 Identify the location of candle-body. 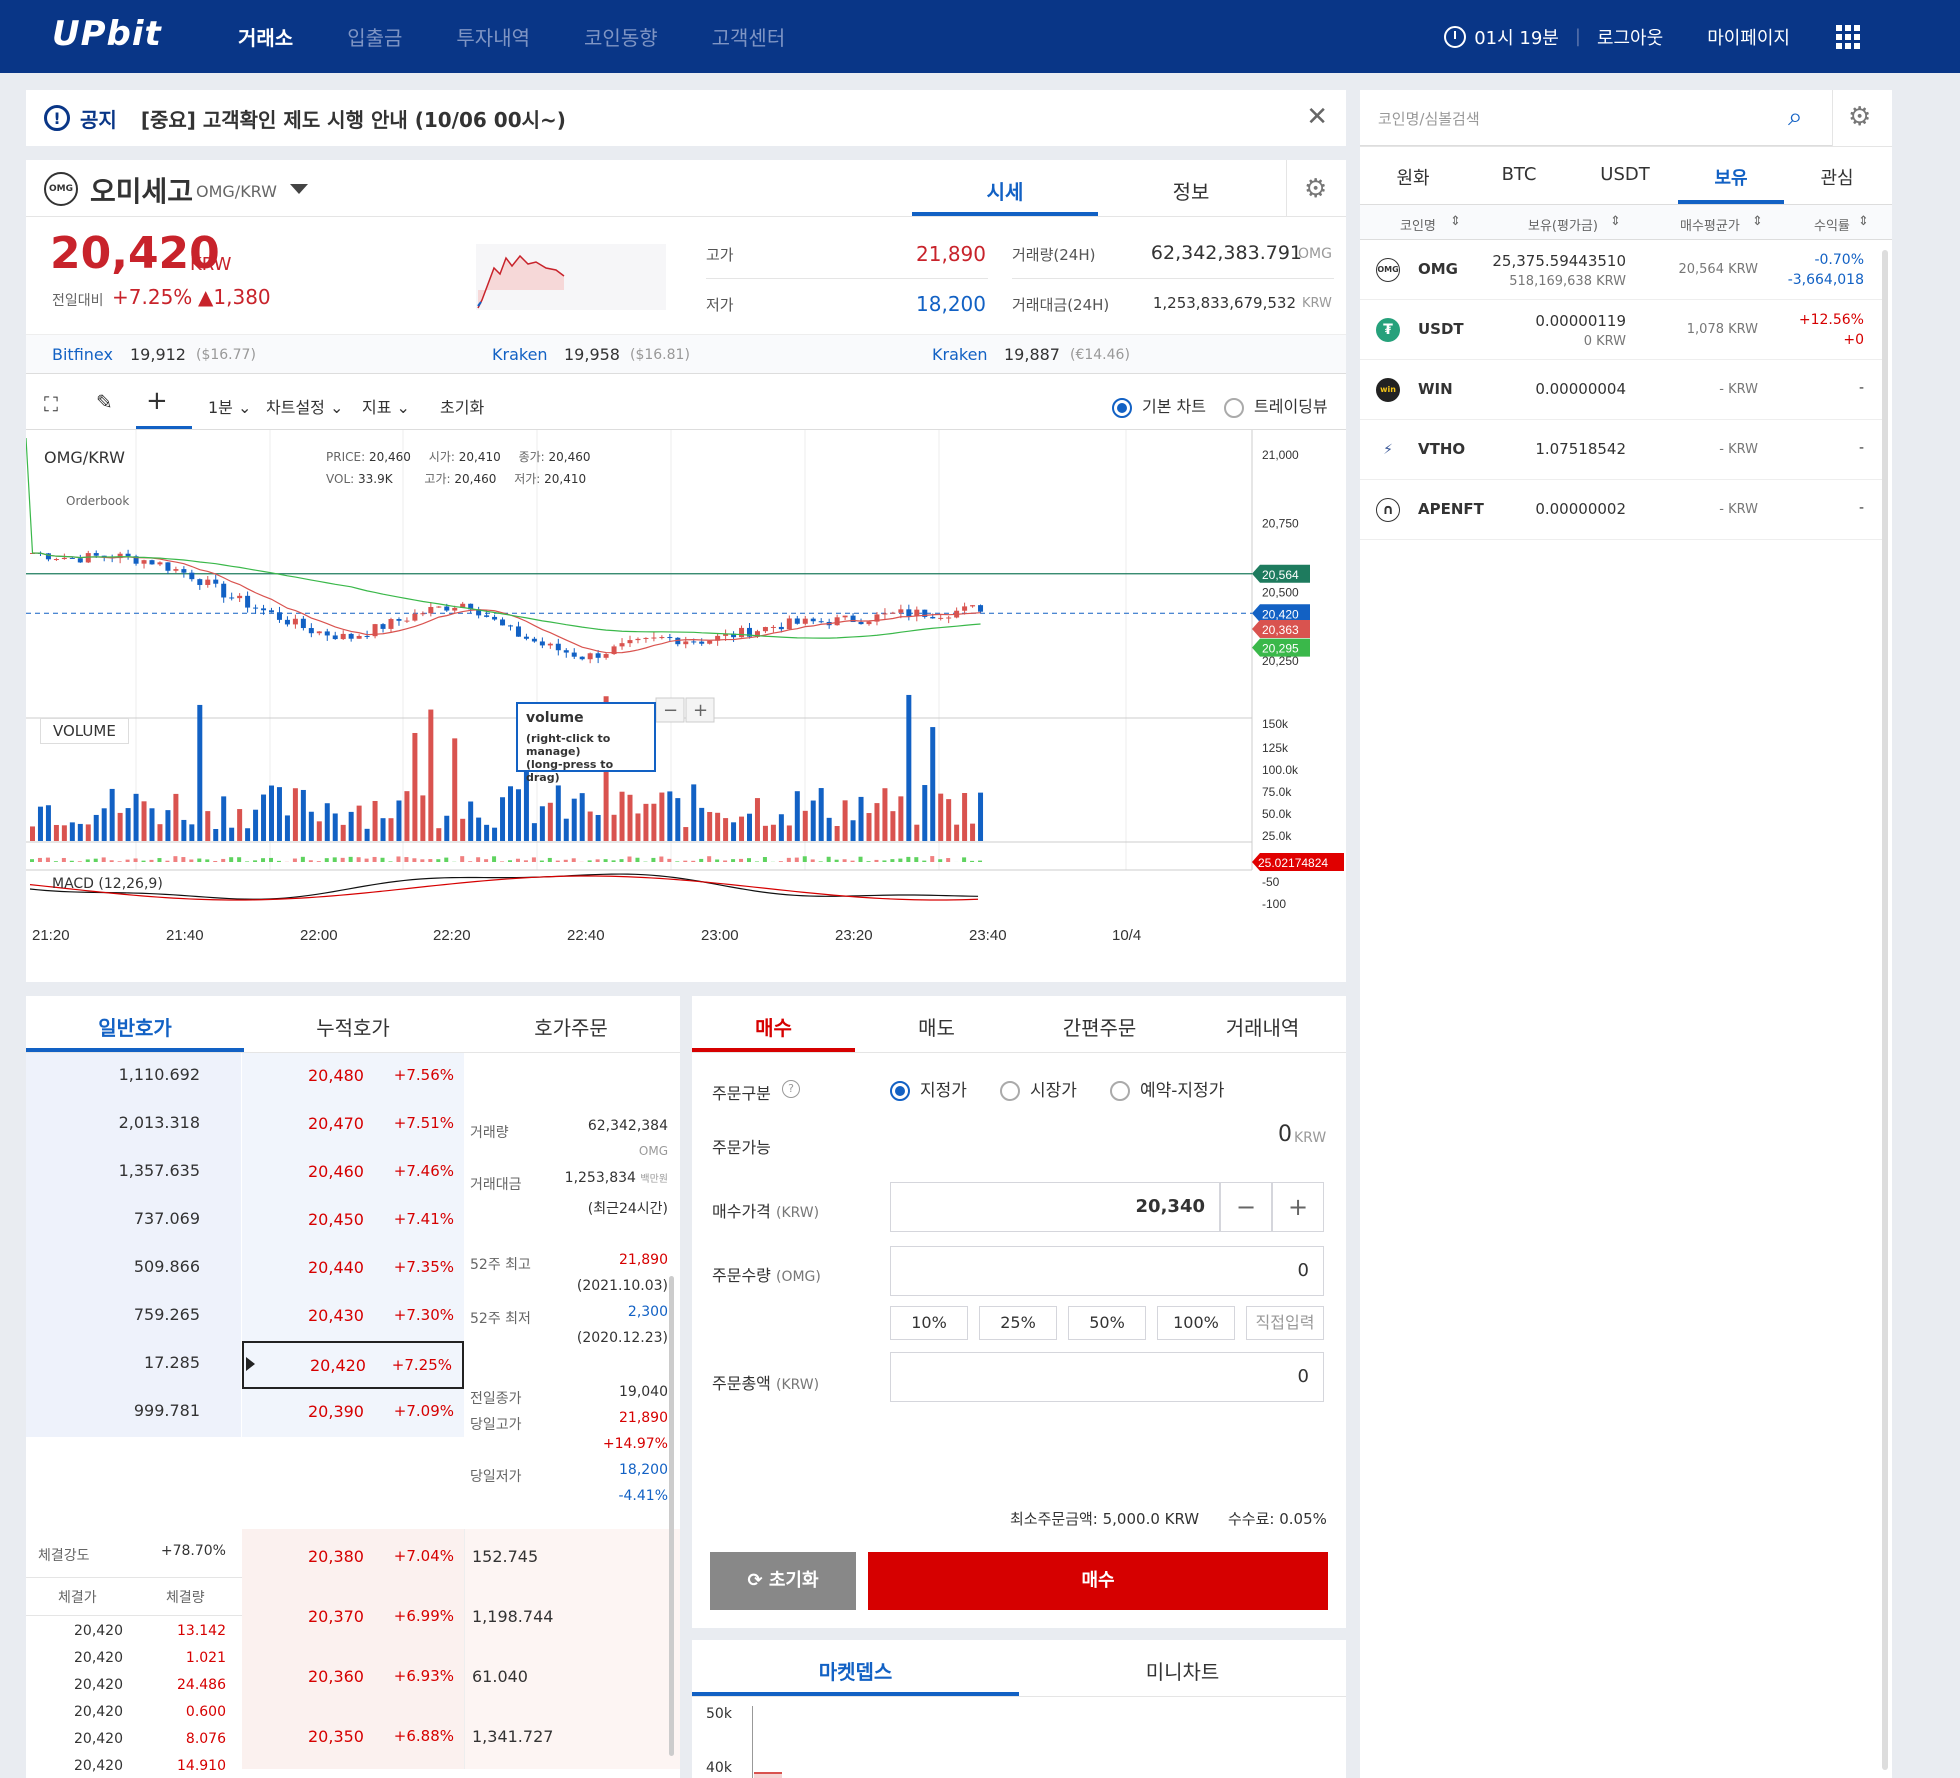
(295, 621).